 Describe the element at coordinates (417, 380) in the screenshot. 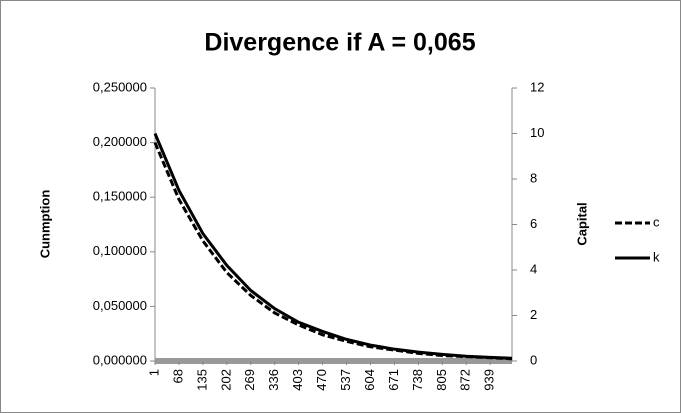

I see `x-tick-label: 738` at that location.